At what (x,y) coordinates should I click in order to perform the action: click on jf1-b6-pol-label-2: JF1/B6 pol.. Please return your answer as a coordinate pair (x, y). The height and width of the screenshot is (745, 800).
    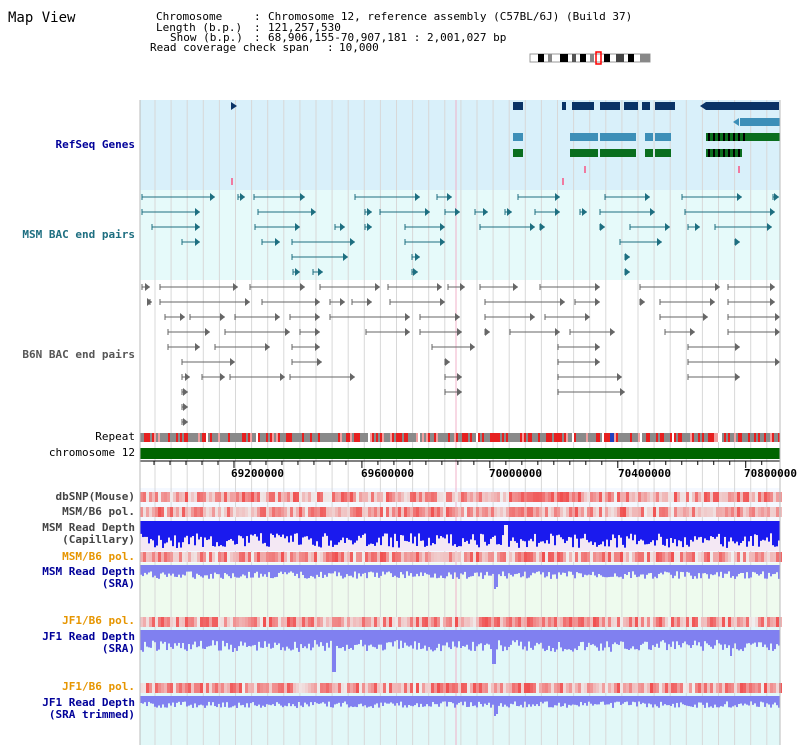
    Looking at the image, I should click on (98, 686).